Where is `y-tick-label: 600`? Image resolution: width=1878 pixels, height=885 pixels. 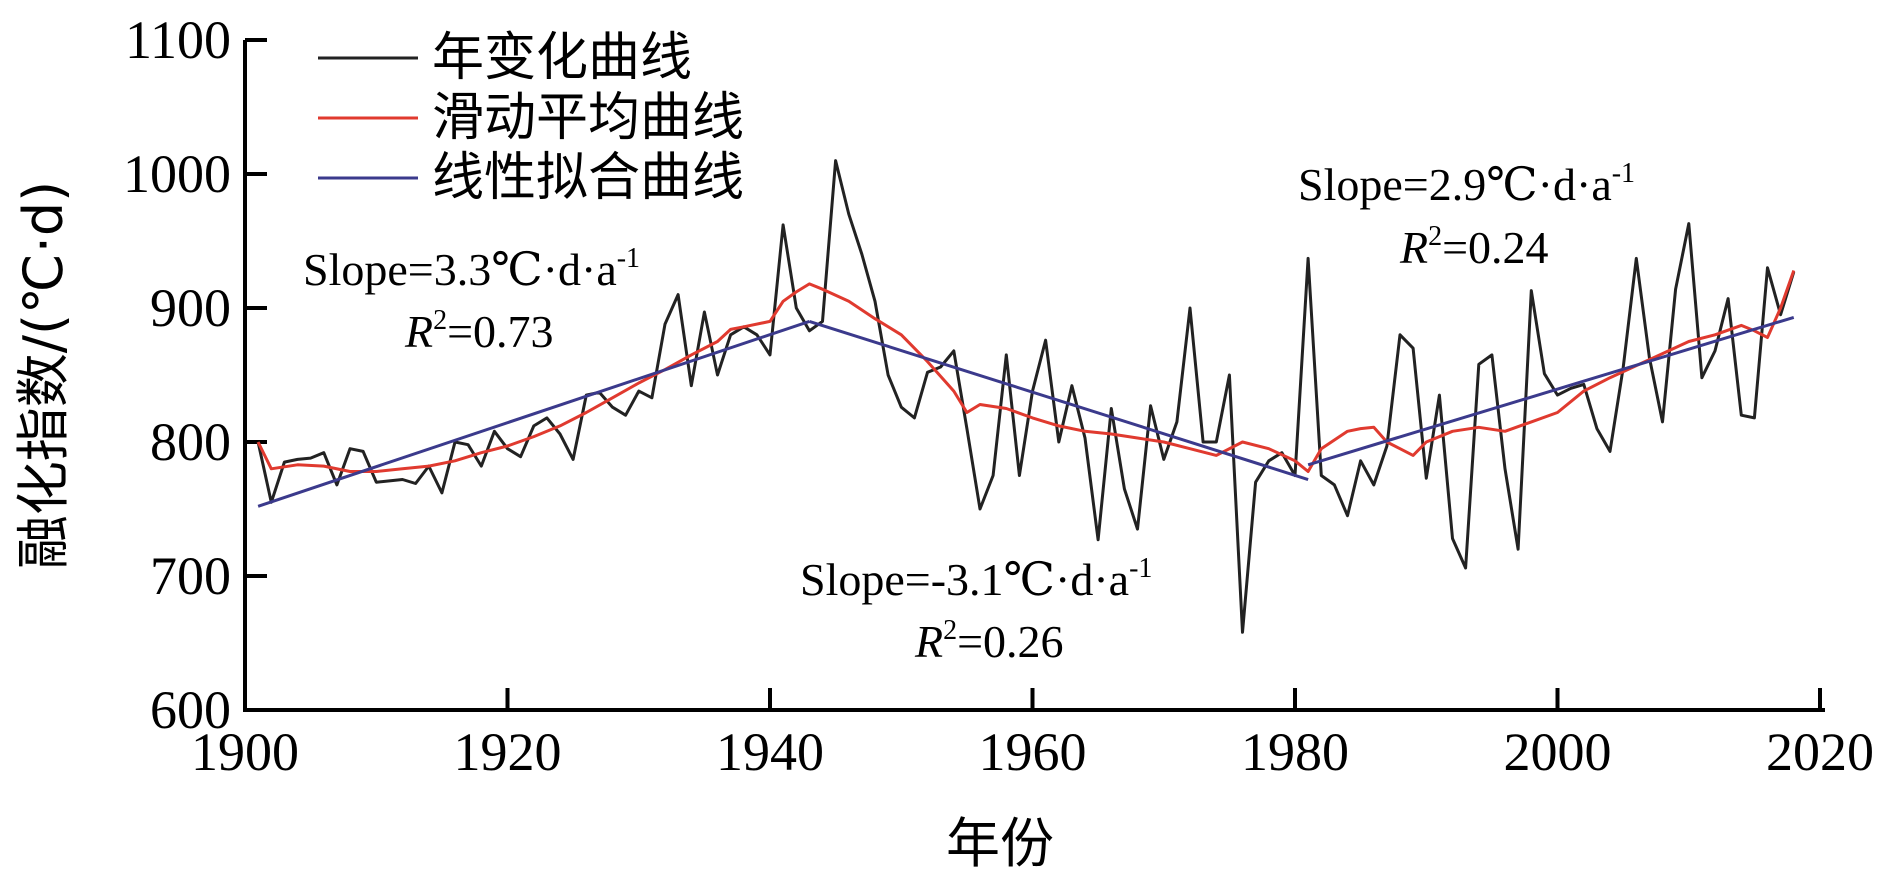 y-tick-label: 600 is located at coordinates (190, 710).